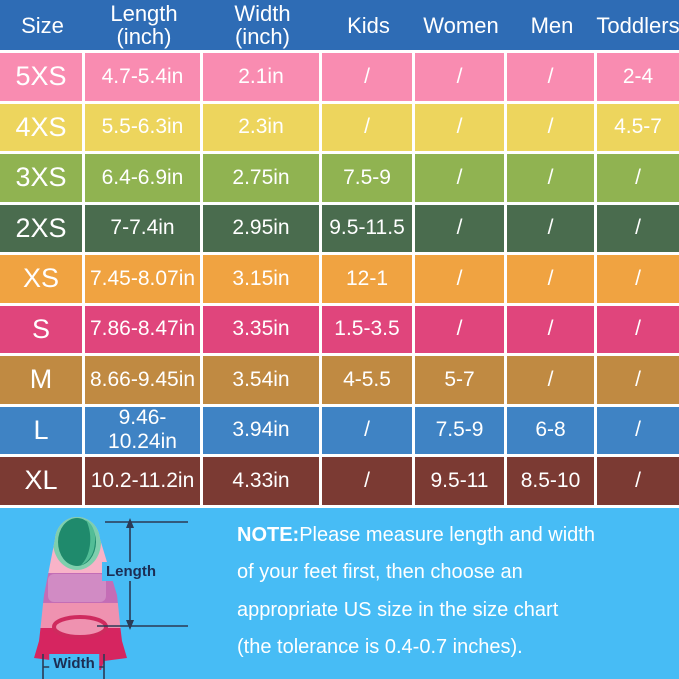 The width and height of the screenshot is (679, 679). I want to click on column-header-width: Width (inch), so click(262, 25).